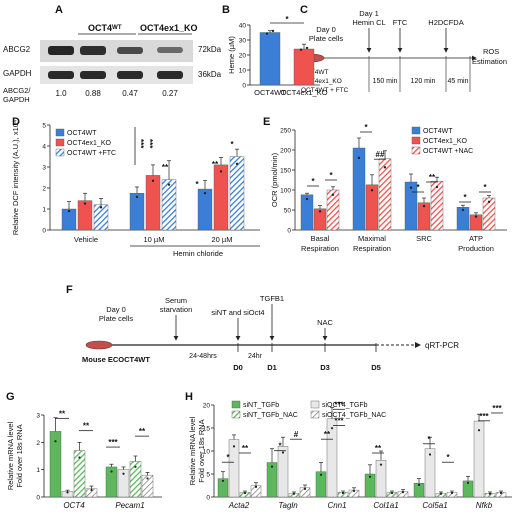  I want to click on y-tick-label: 3, so click(38, 416).